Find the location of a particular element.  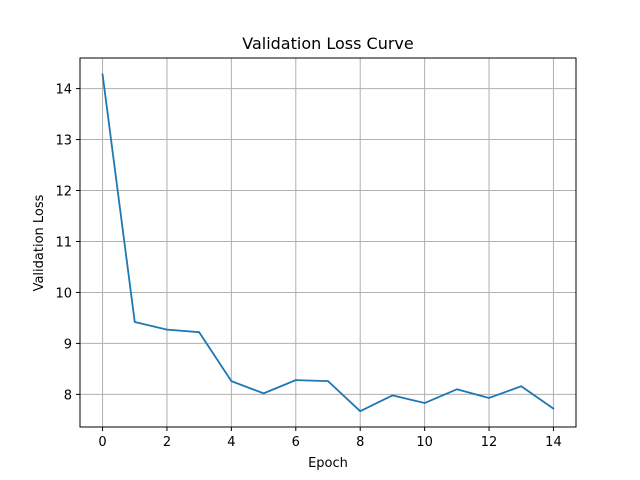

x-tick-label: 8 is located at coordinates (360, 442).